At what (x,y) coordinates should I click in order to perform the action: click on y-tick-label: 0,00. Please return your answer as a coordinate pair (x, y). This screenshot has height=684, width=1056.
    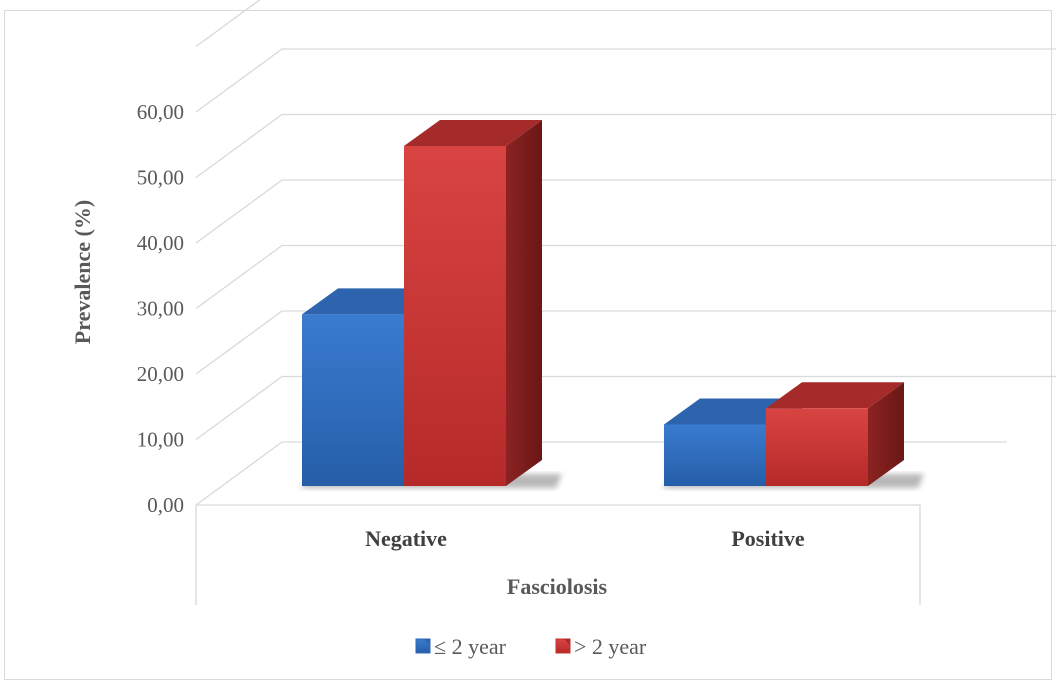
    Looking at the image, I should click on (165, 505).